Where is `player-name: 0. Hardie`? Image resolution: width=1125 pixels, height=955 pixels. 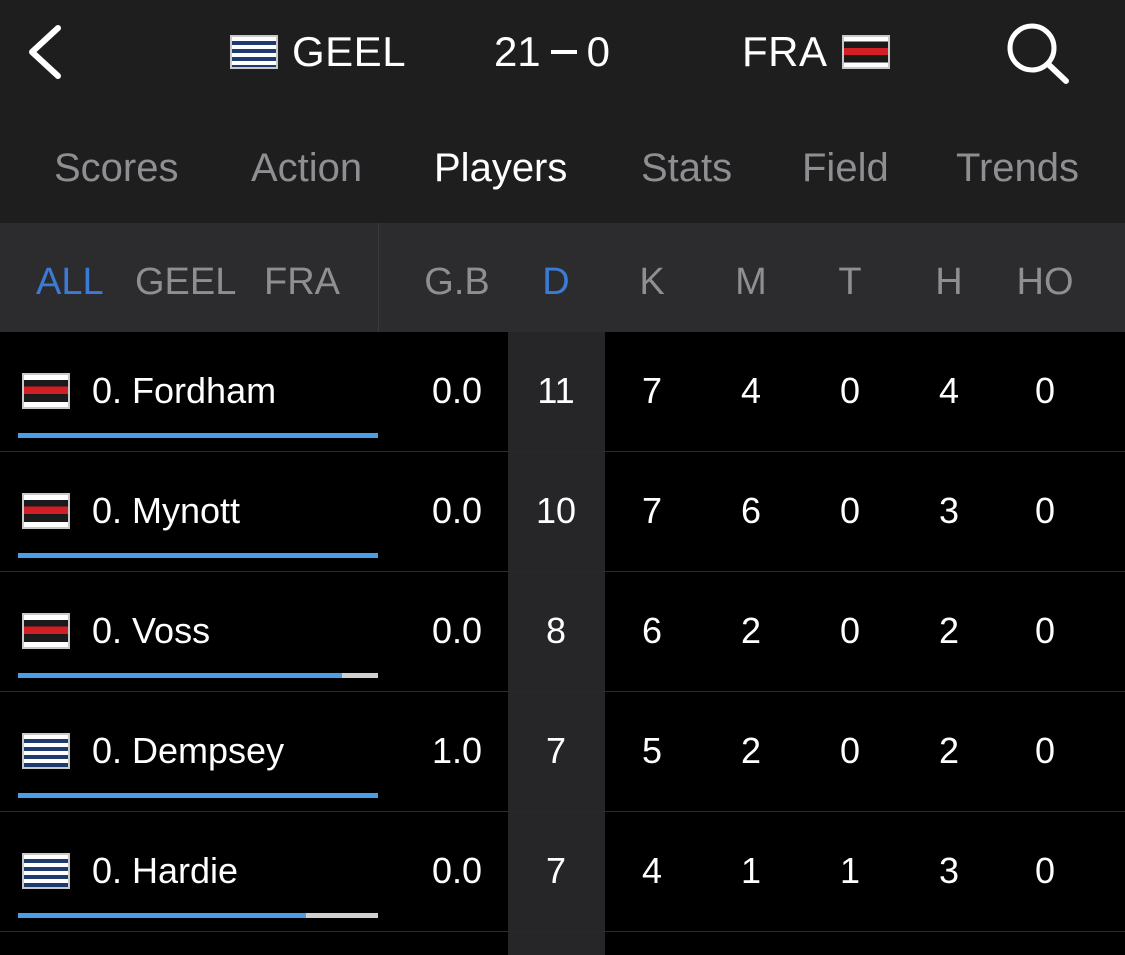
player-name: 0. Hardie is located at coordinates (165, 870).